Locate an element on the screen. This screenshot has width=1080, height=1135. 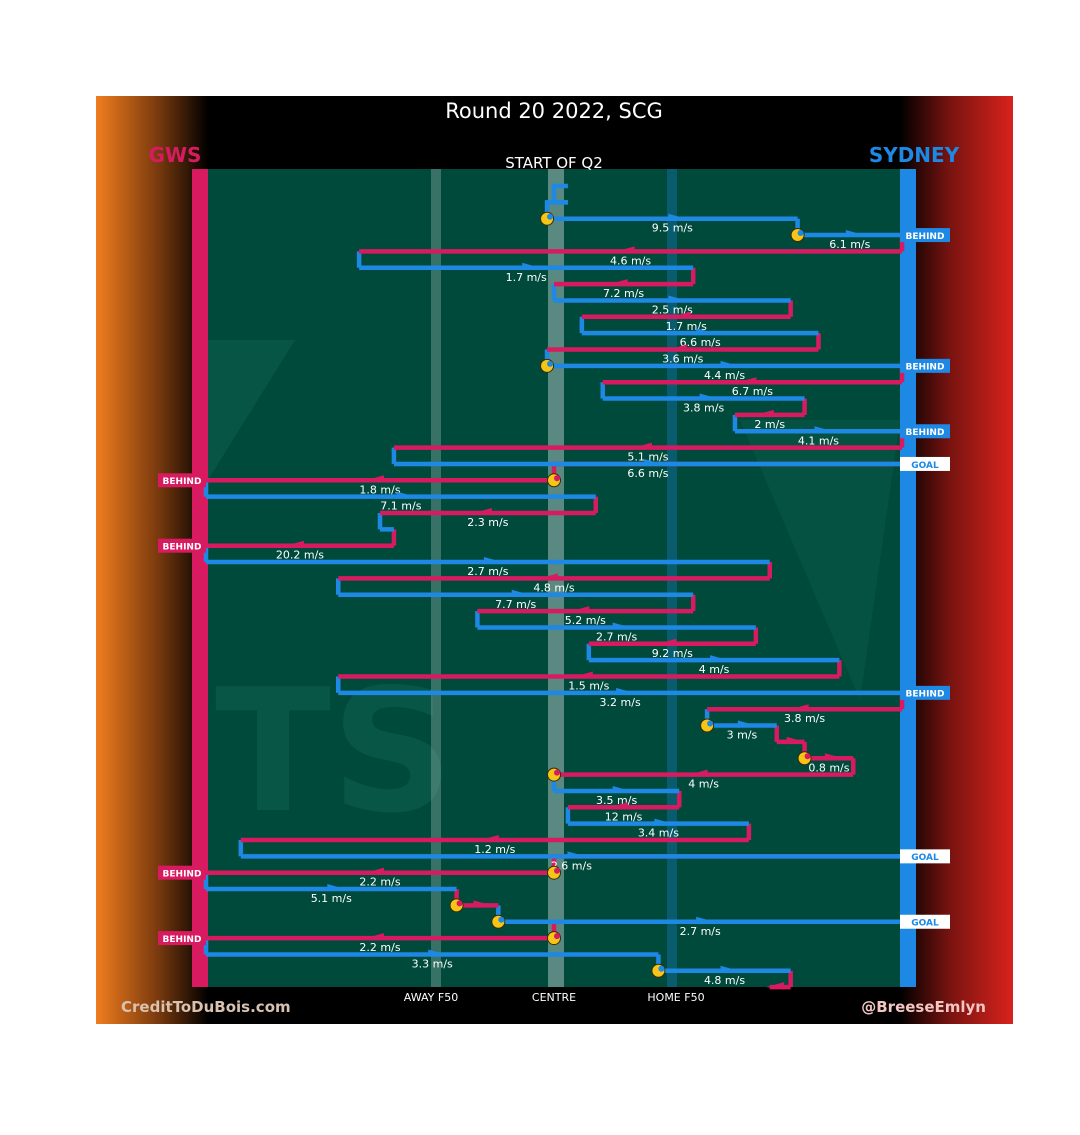
chain-connector is located at coordinates (559, 193).